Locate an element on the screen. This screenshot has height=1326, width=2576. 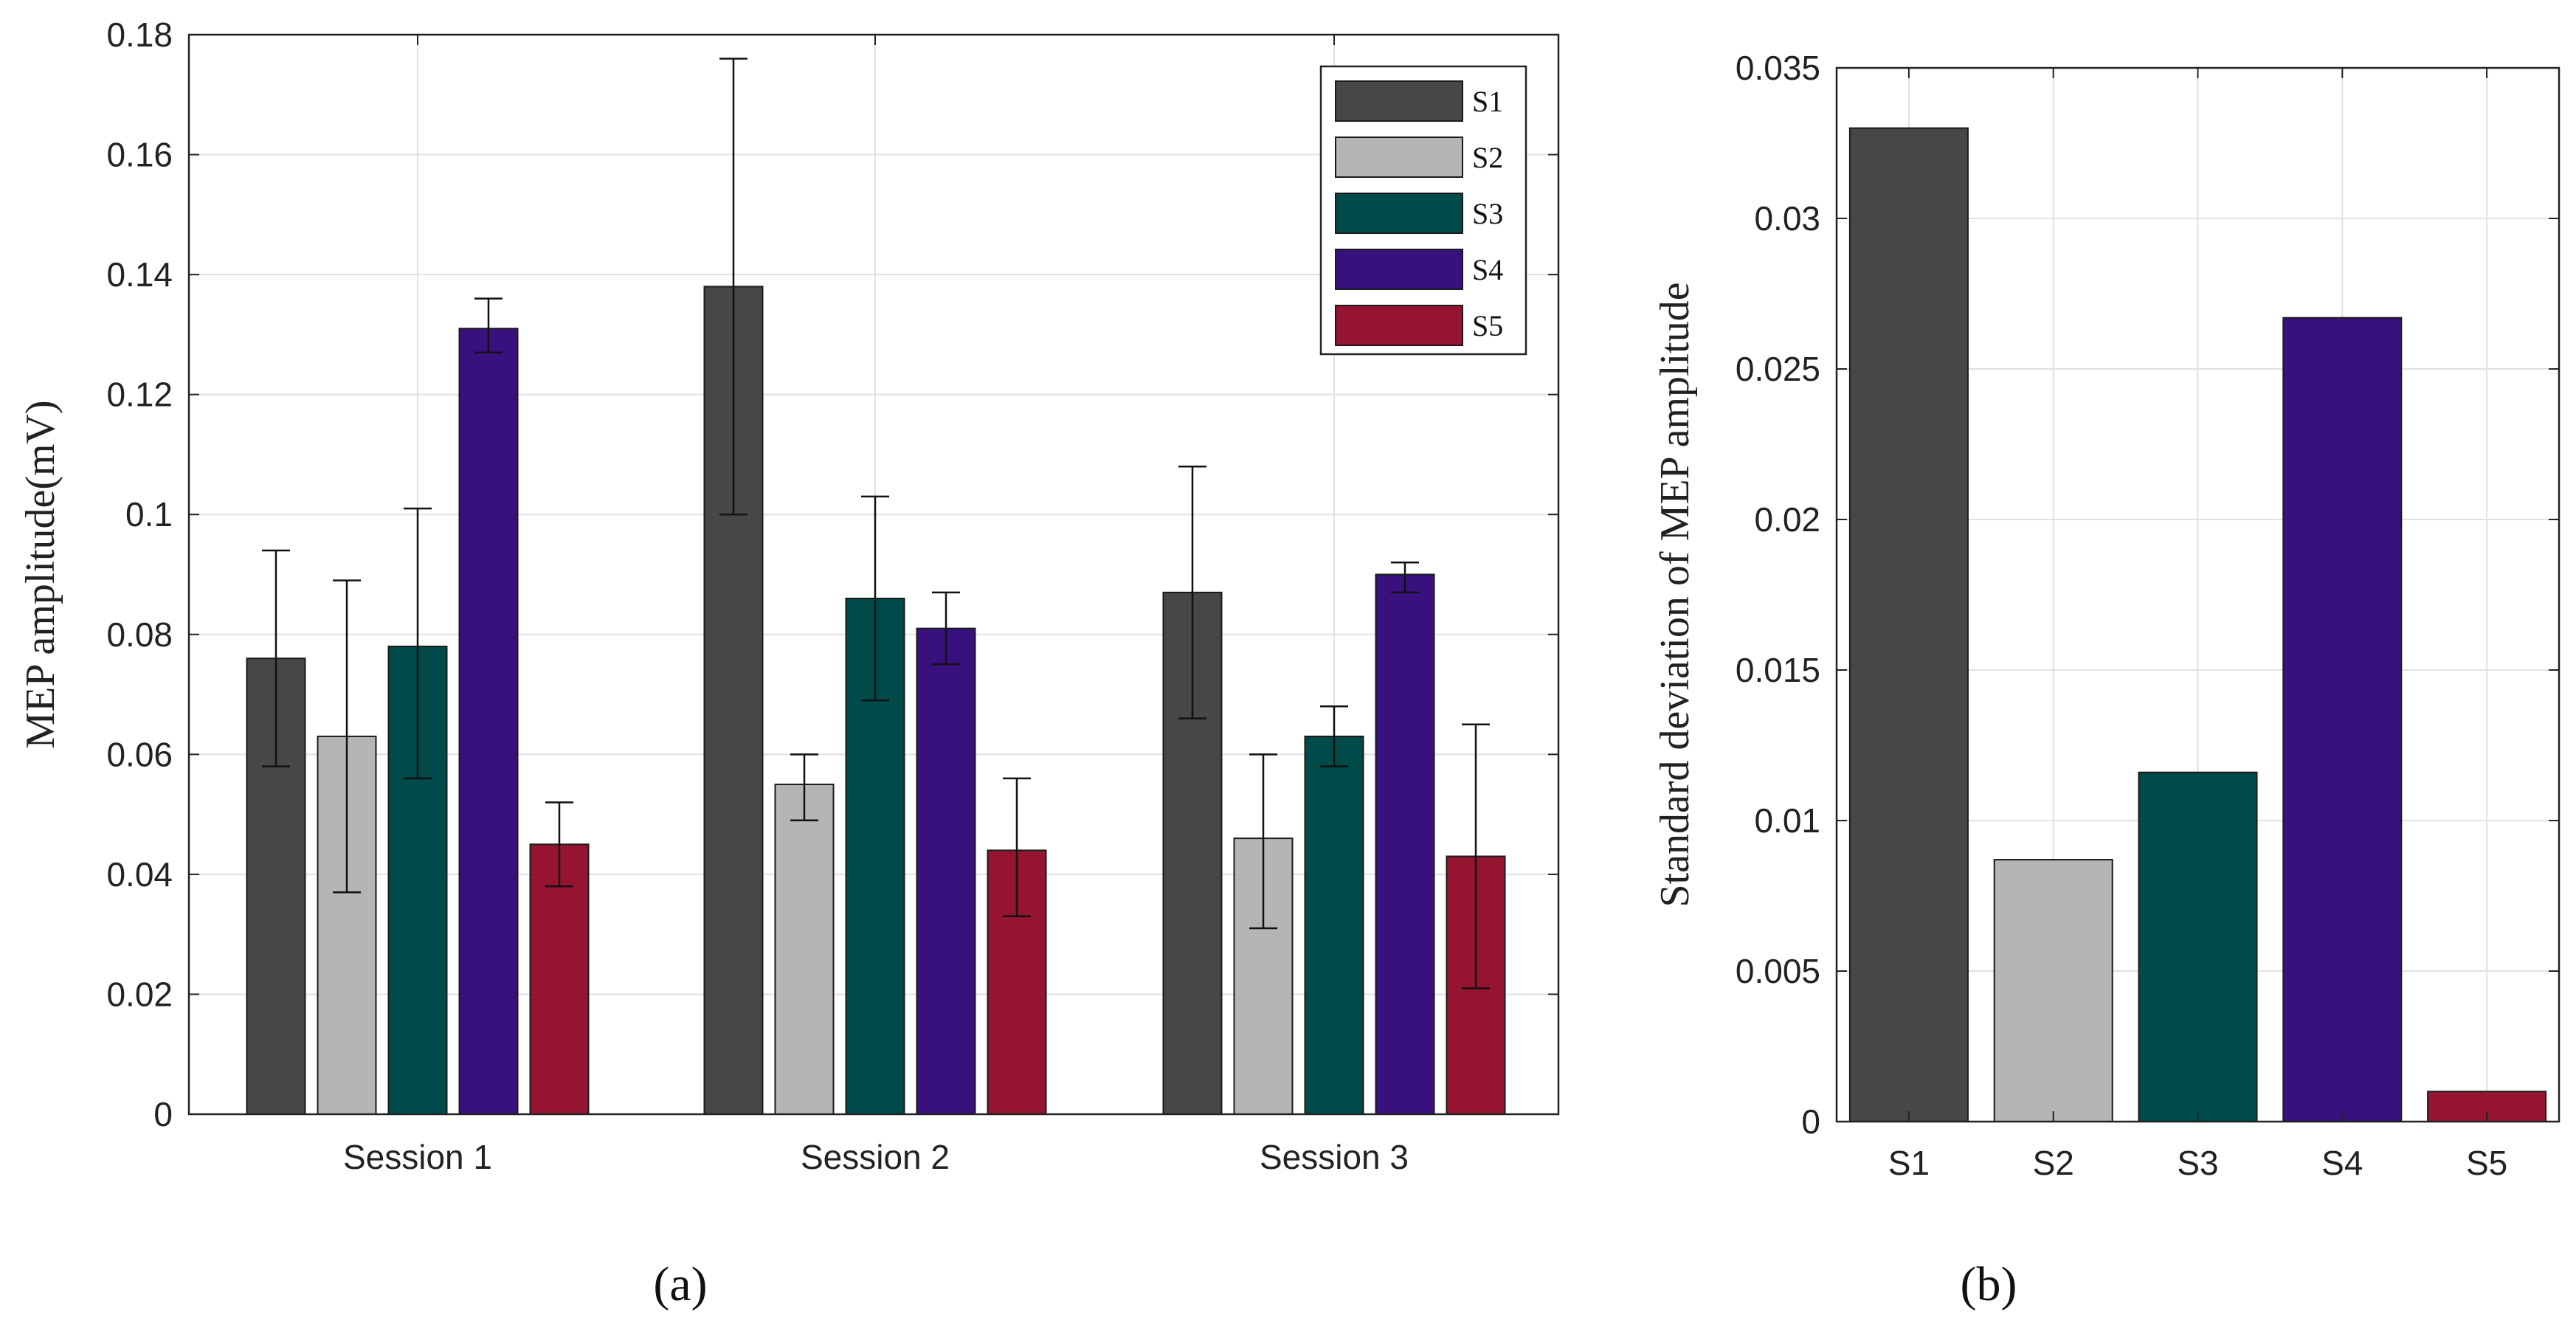
x-tick-label: S1 is located at coordinates (1909, 1163).